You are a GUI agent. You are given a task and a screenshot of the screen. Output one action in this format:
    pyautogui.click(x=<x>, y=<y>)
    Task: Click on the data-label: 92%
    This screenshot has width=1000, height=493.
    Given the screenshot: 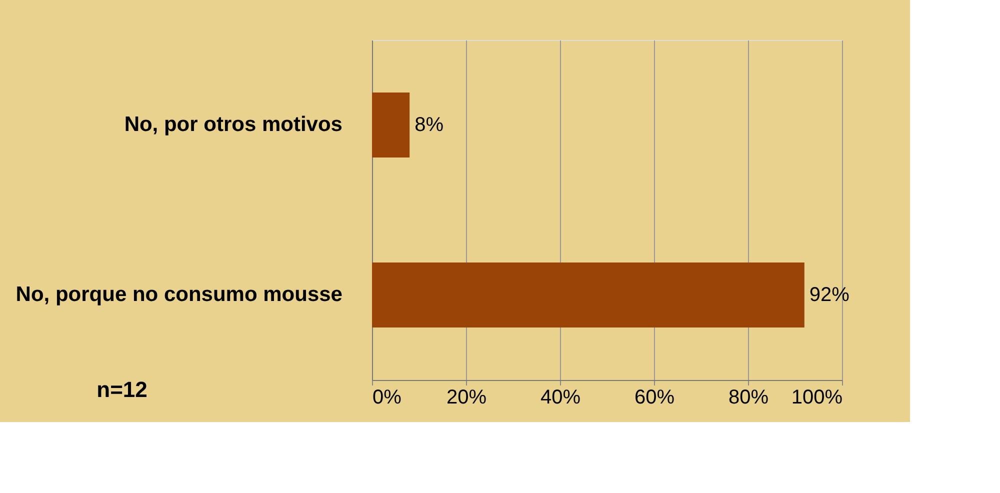 What is the action you would take?
    pyautogui.click(x=829, y=295)
    